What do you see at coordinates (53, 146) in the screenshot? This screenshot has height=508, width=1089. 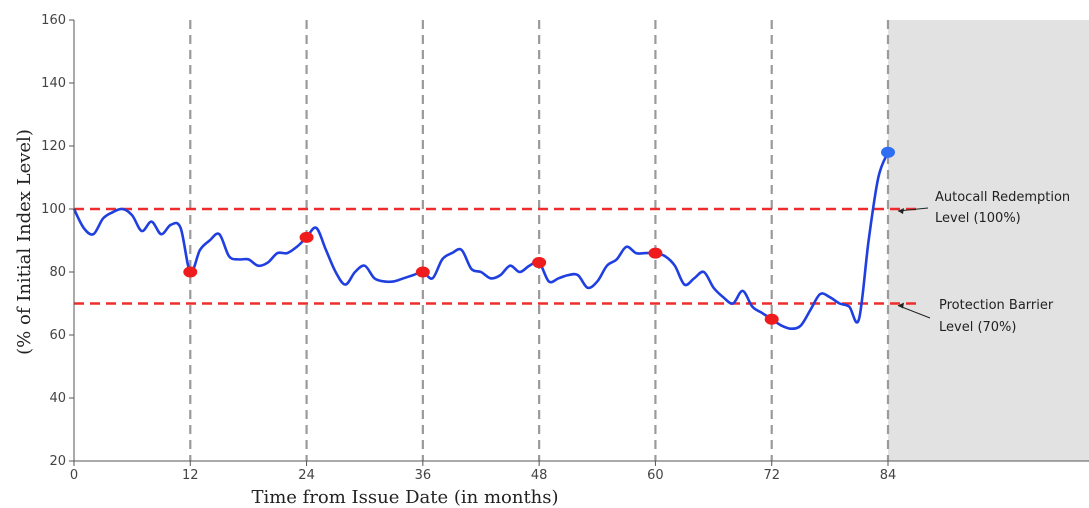 I see `y-tick-label: 120` at bounding box center [53, 146].